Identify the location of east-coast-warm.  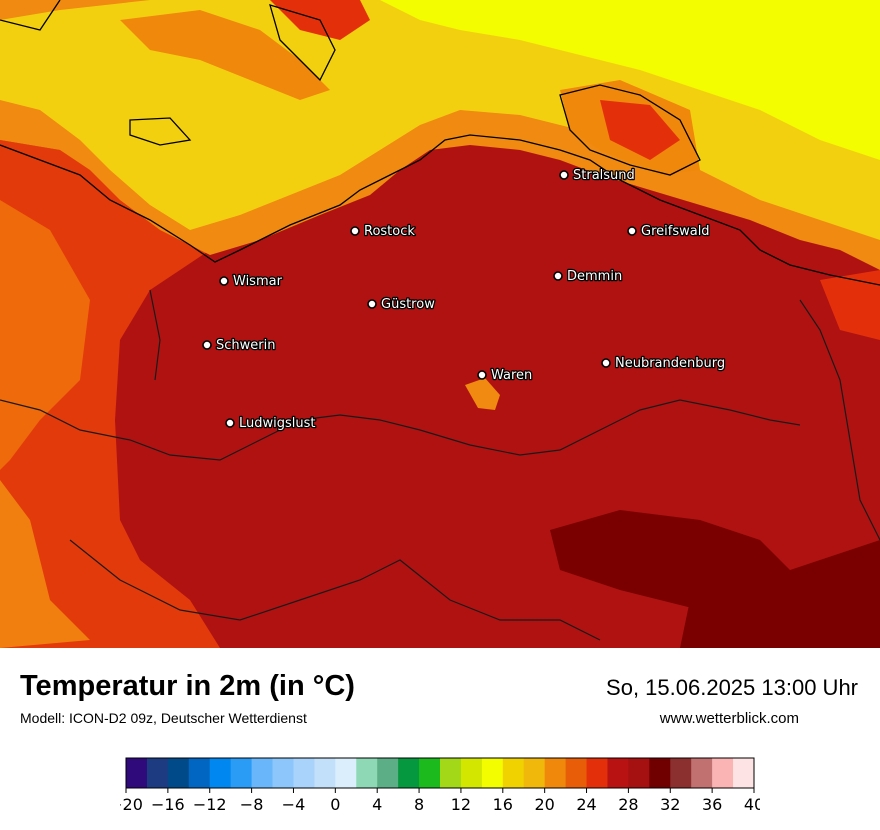
(850, 305).